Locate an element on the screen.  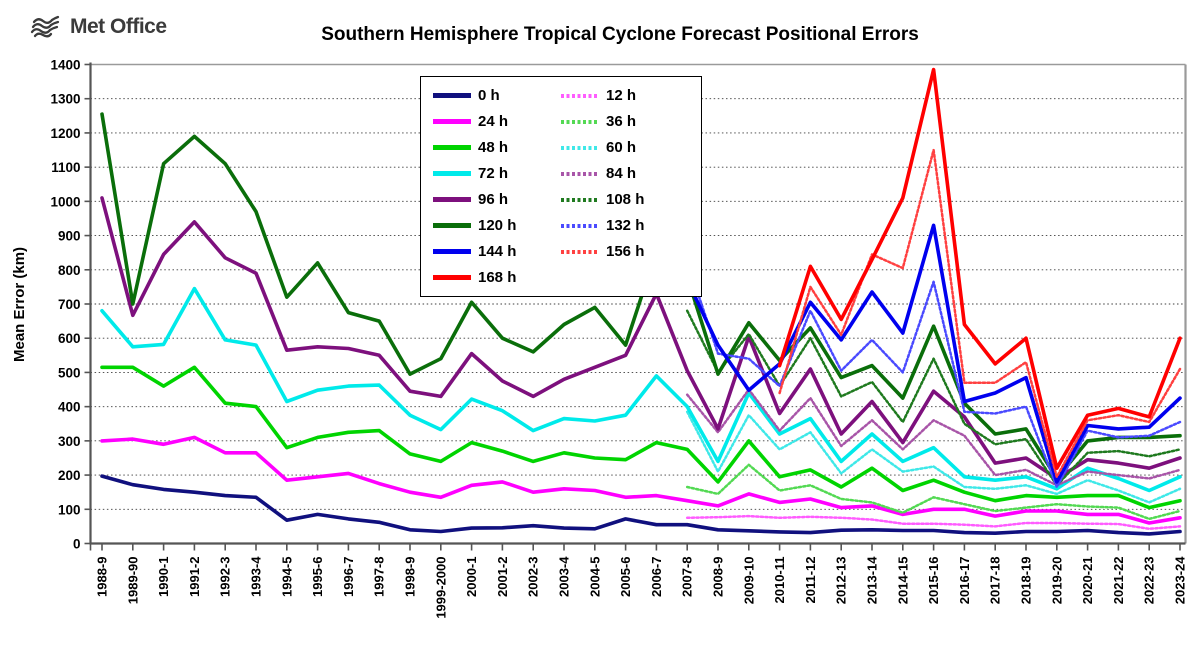
y-tick-label: 600 is located at coordinates (69, 338).